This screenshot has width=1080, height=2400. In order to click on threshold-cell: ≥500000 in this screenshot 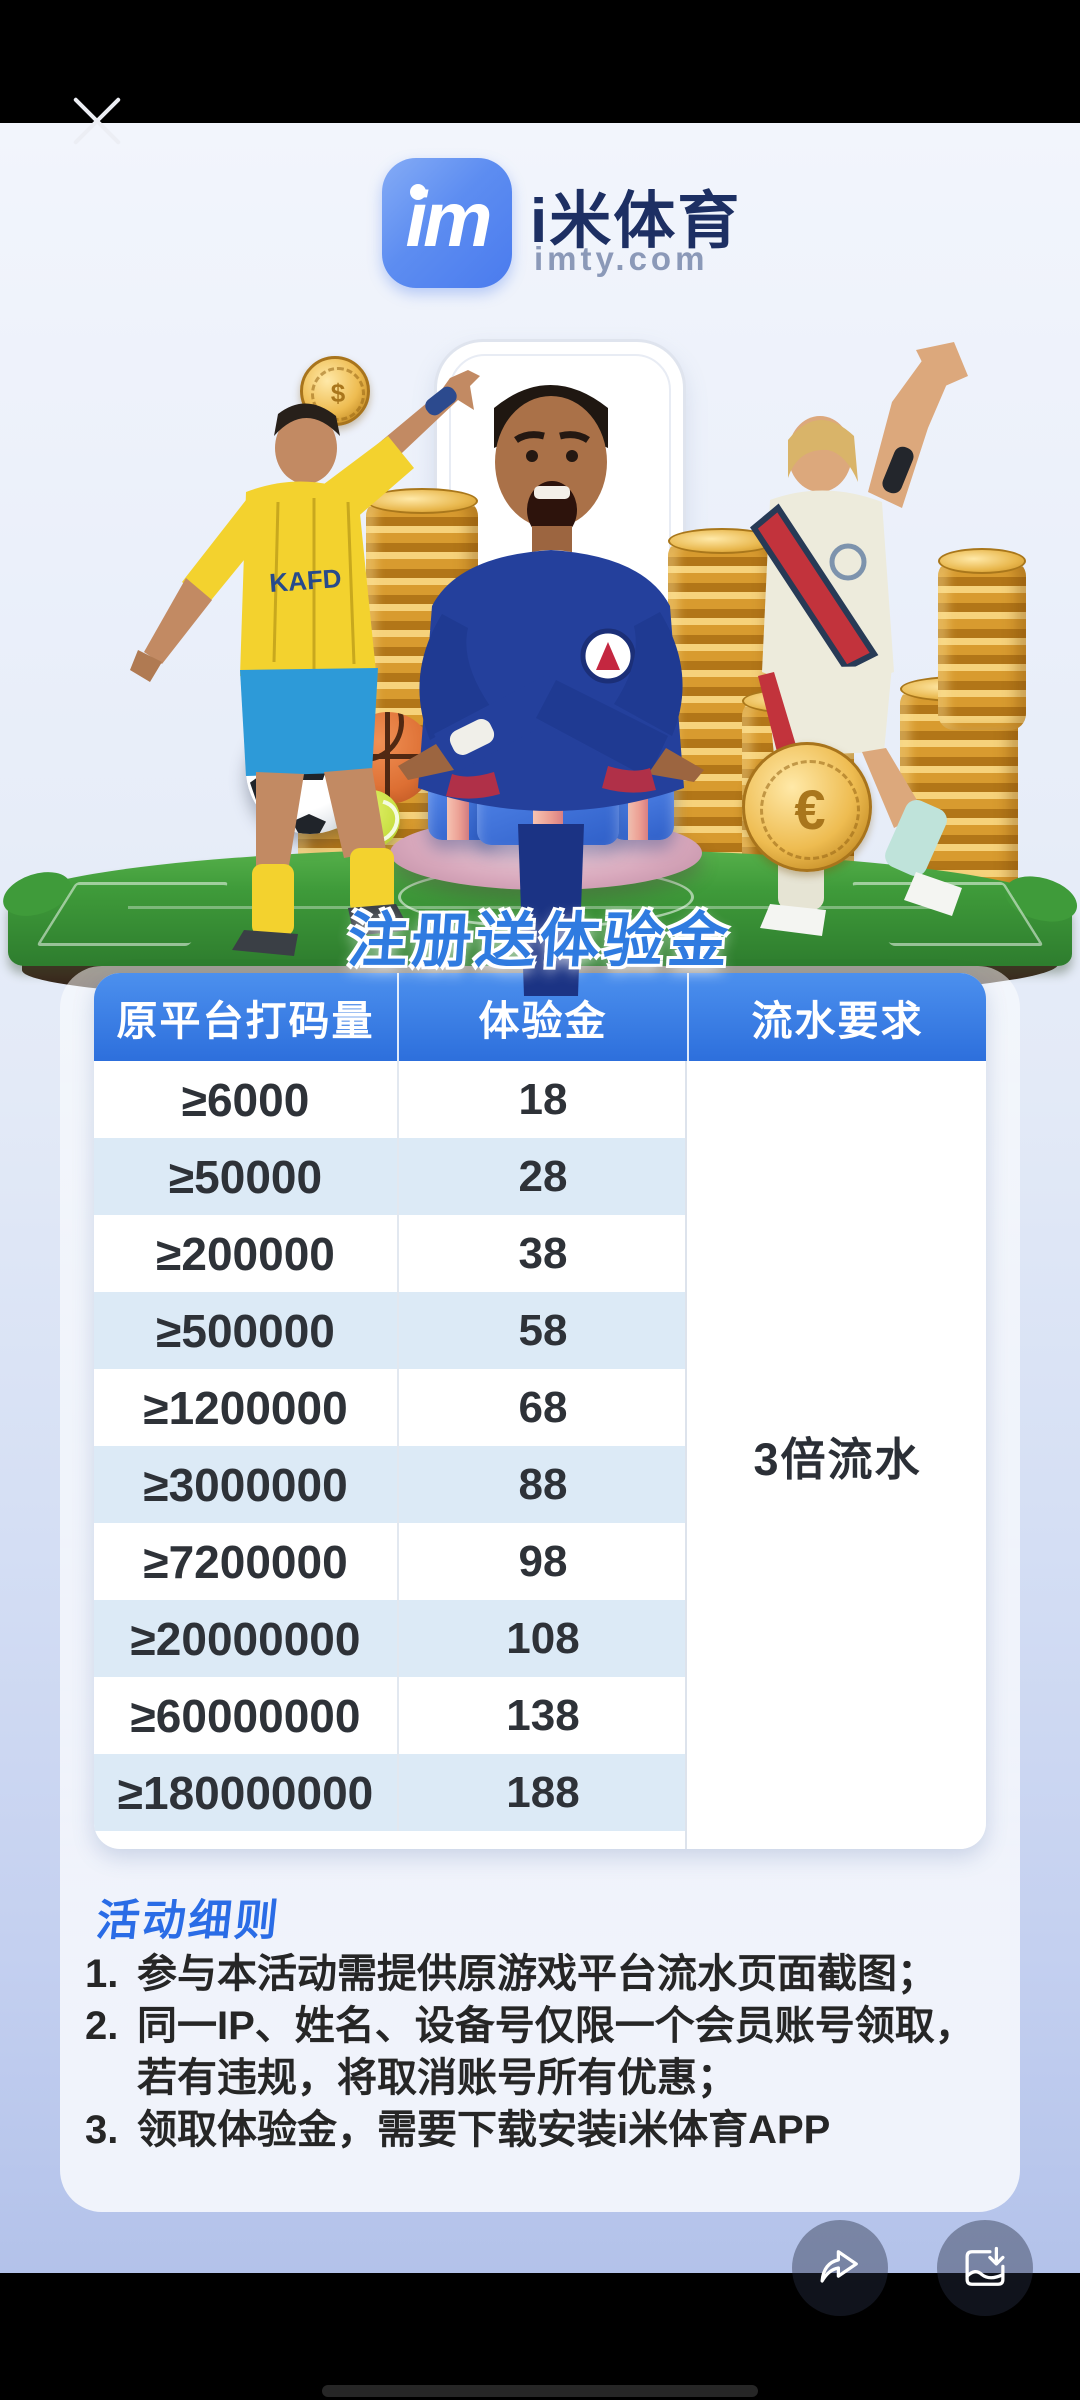, I will do `click(246, 1330)`.